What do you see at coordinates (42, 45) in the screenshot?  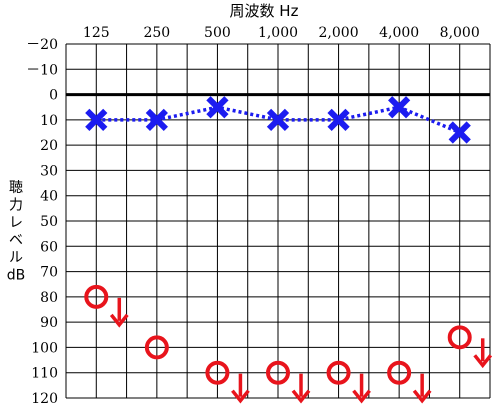 I see `y-tick-label-0: －20` at bounding box center [42, 45].